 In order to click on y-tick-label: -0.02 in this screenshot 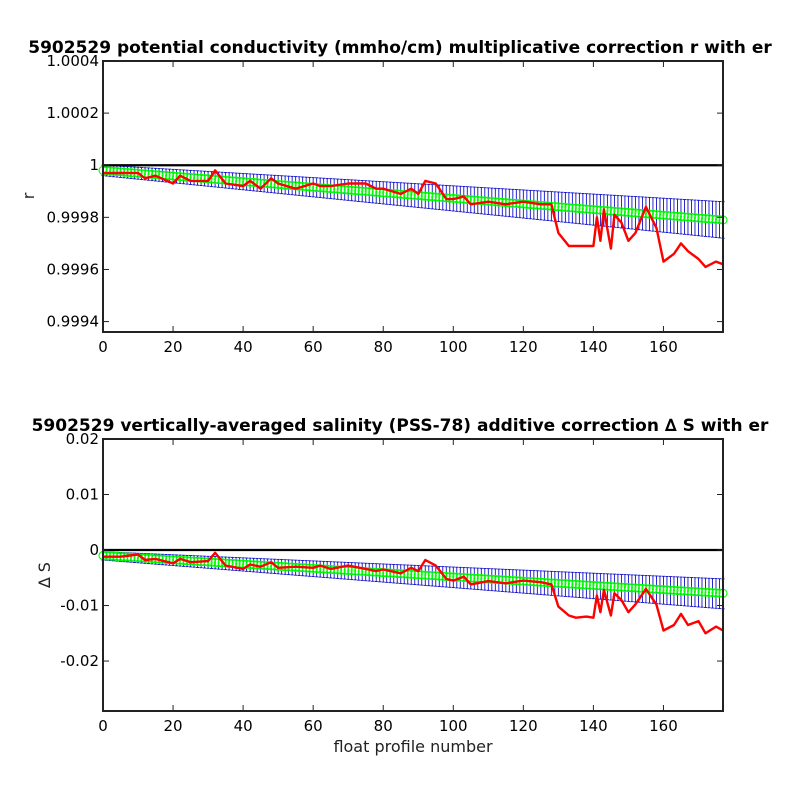, I will do `click(79, 661)`.